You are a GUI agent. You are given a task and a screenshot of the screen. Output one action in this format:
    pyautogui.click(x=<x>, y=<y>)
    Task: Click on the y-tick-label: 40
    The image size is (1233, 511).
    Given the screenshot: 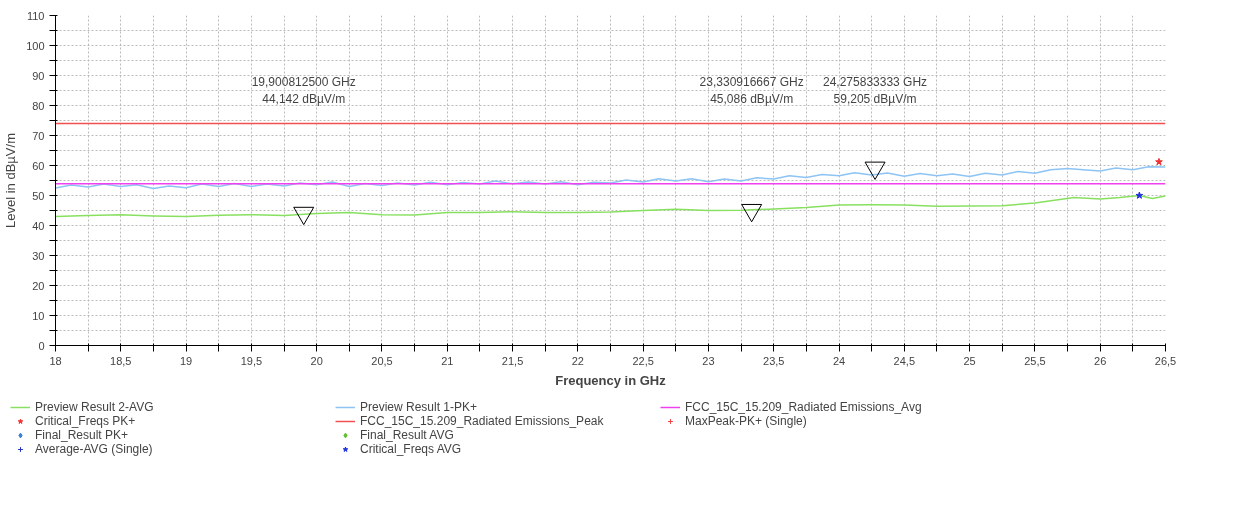 What is the action you would take?
    pyautogui.click(x=38, y=225)
    